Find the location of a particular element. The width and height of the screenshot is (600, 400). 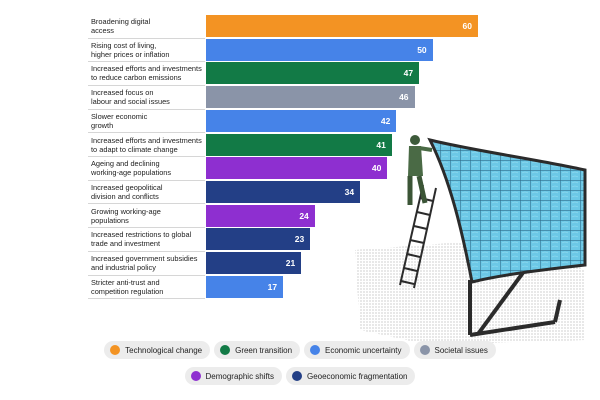

bar-category-label-line: populations is located at coordinates (110, 220).